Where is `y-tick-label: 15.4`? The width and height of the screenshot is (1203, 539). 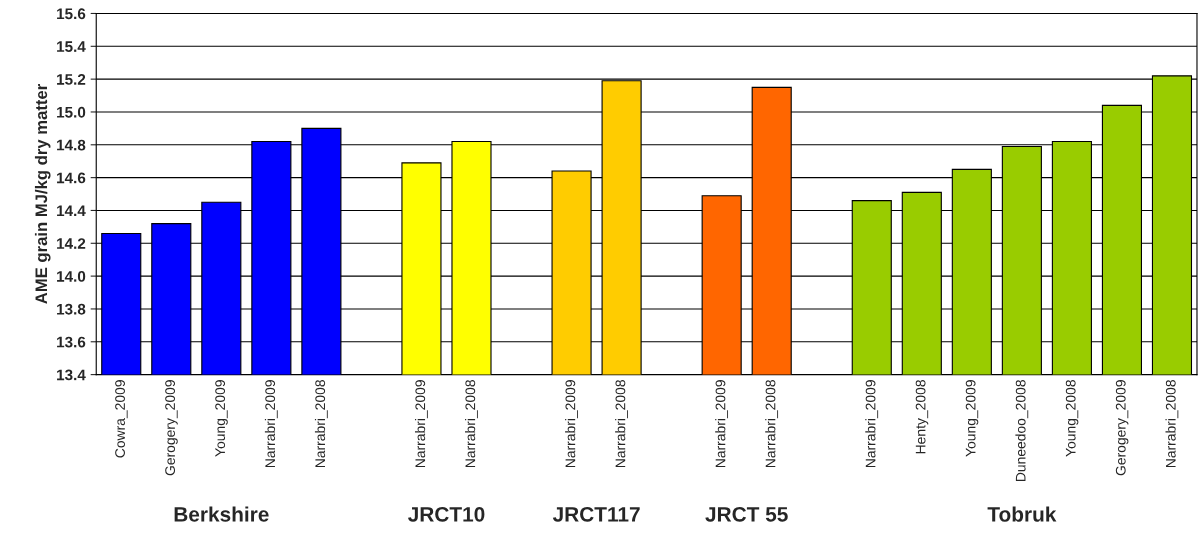 y-tick-label: 15.4 is located at coordinates (71, 46).